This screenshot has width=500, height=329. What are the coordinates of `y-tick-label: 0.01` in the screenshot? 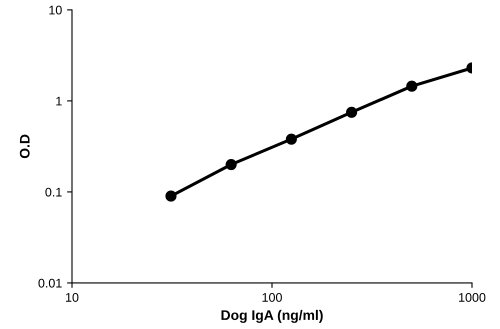 It's located at (50, 283).